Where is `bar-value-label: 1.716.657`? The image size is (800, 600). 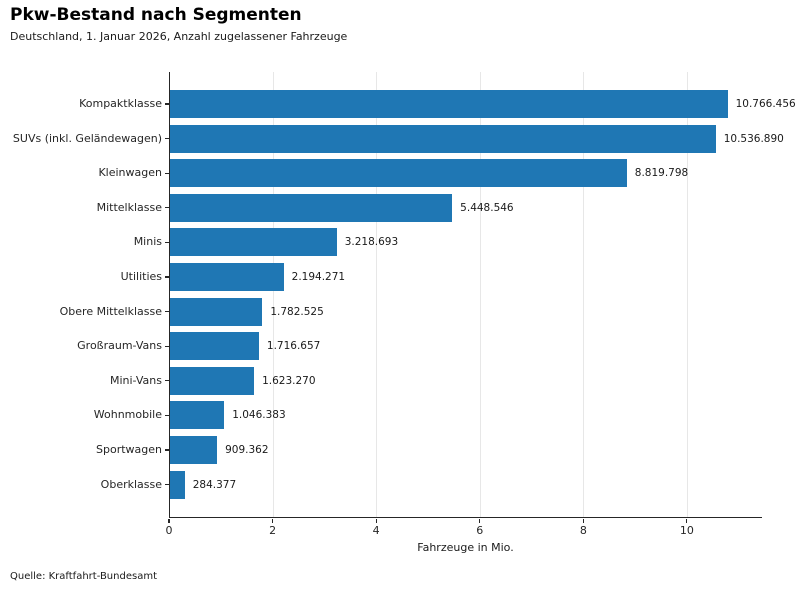 bar-value-label: 1.716.657 is located at coordinates (293, 346).